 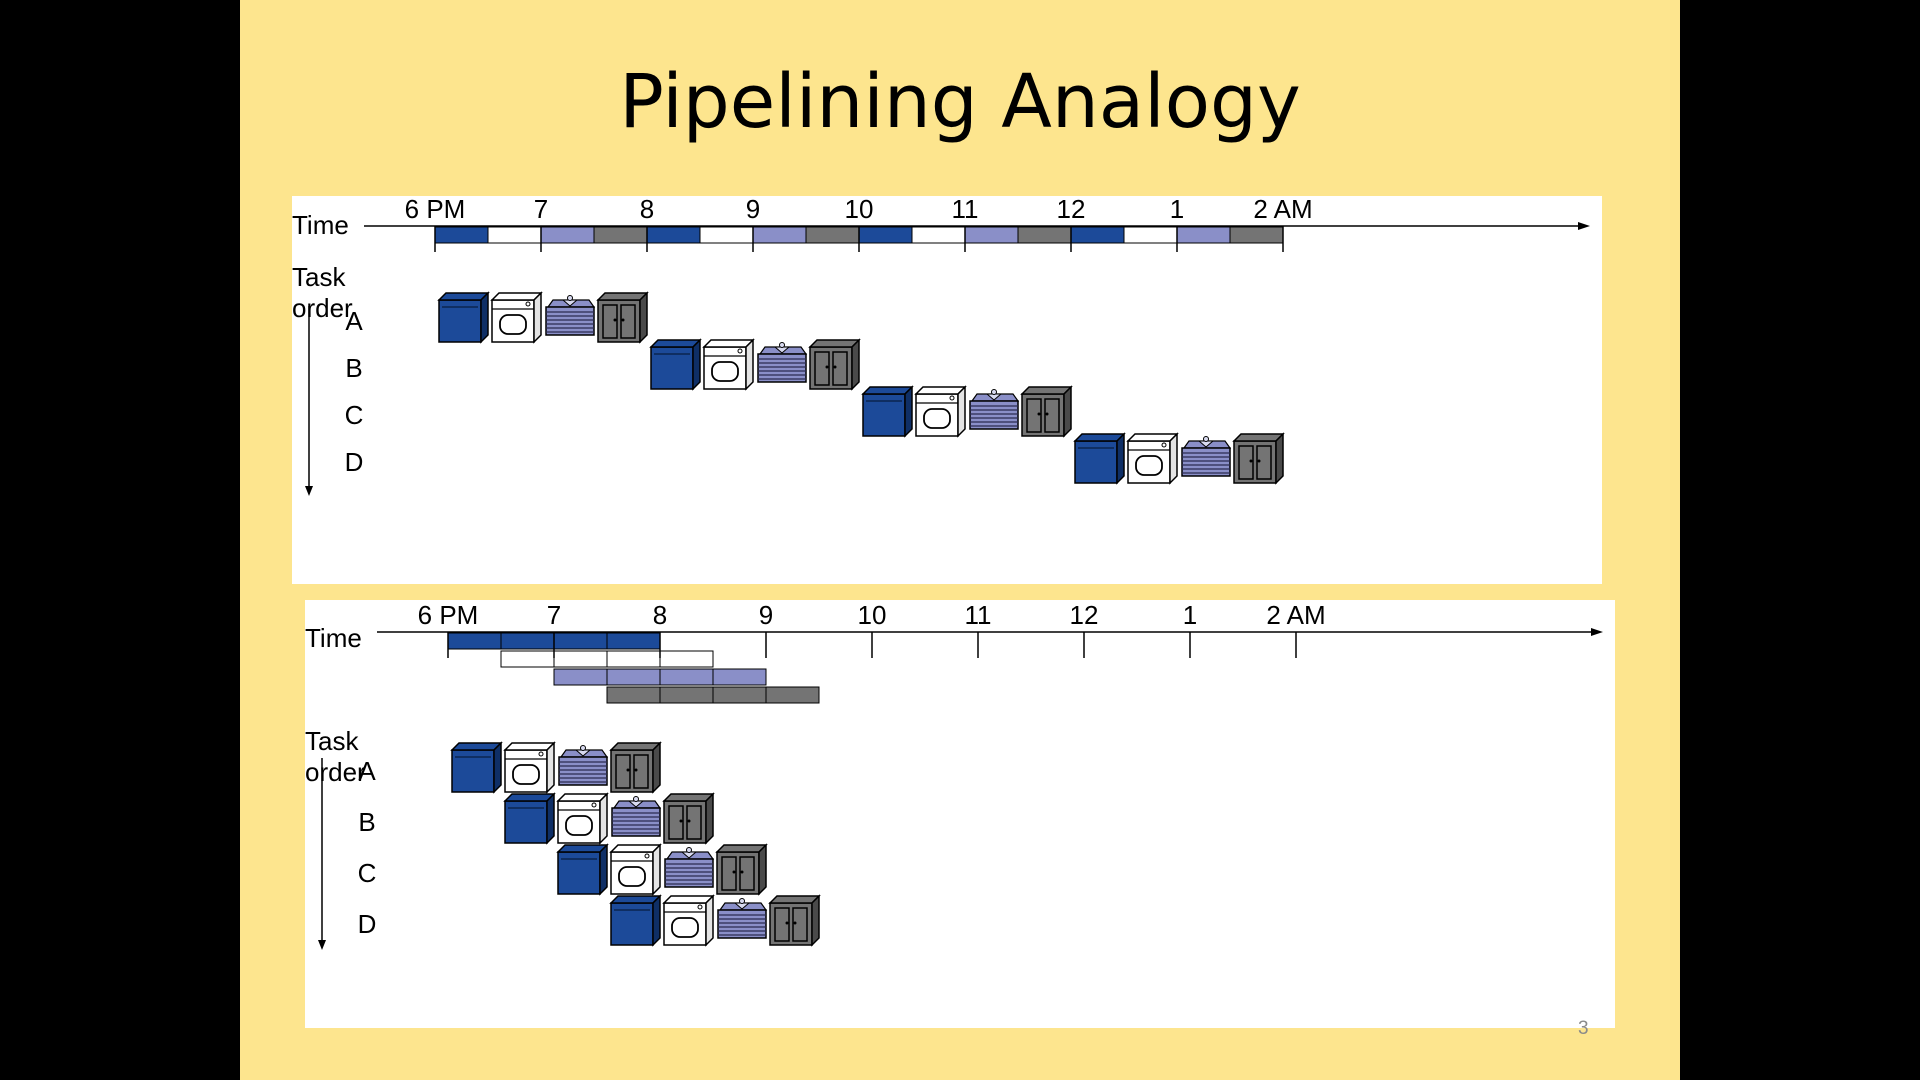 What do you see at coordinates (960, 102) in the screenshot?
I see `slide-title: Pipelining Analogy` at bounding box center [960, 102].